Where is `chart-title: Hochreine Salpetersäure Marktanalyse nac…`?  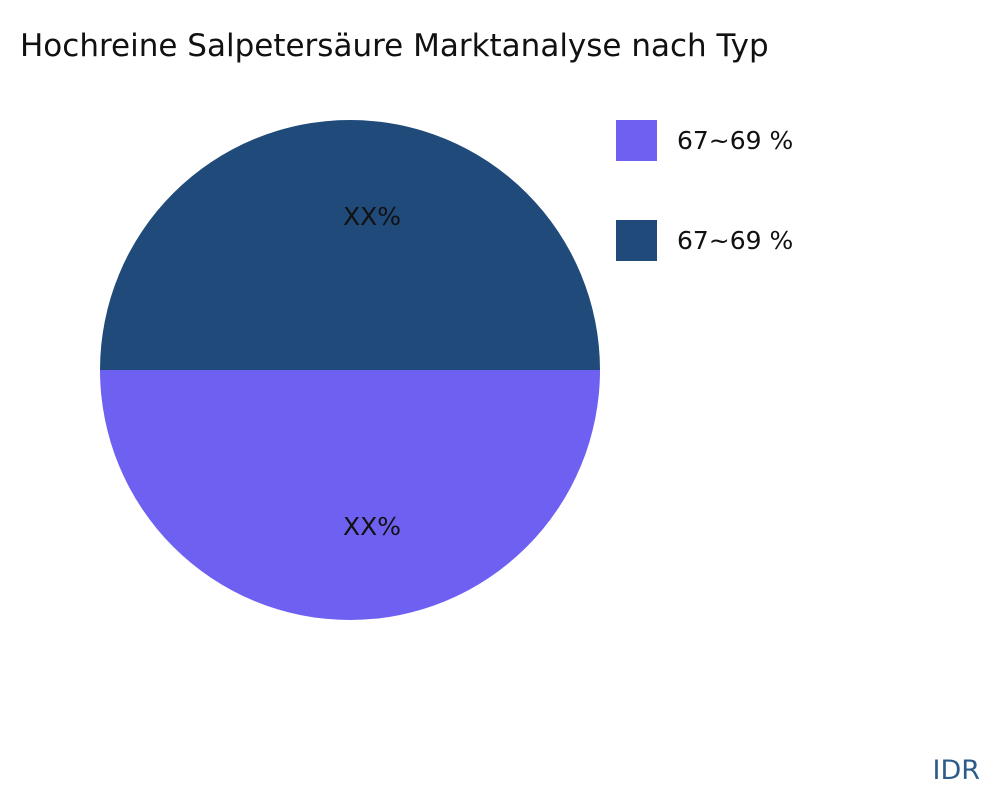
chart-title: Hochreine Salpetersäure Marktanalyse nac… is located at coordinates (394, 46).